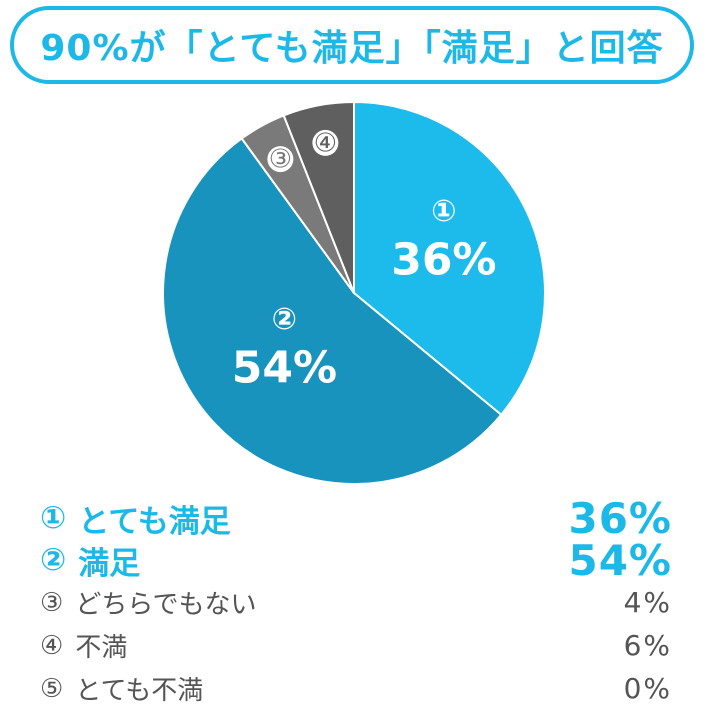 This screenshot has height=710, width=708. I want to click on legend-marker: ②, so click(53, 560).